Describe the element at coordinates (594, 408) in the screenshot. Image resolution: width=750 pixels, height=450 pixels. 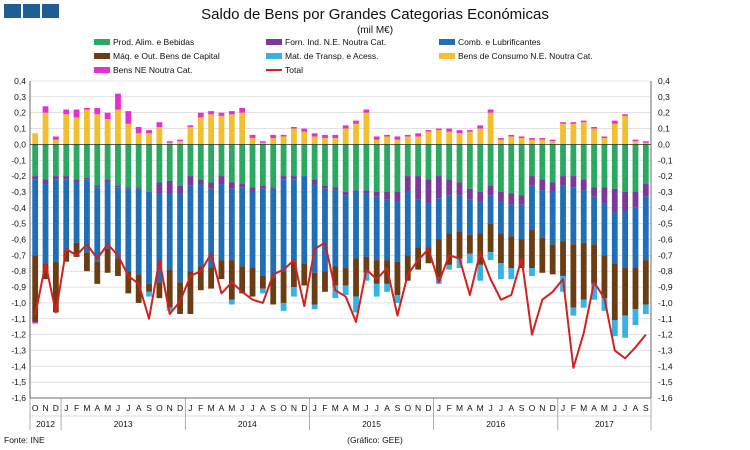
I see `x-month-label: A` at that location.